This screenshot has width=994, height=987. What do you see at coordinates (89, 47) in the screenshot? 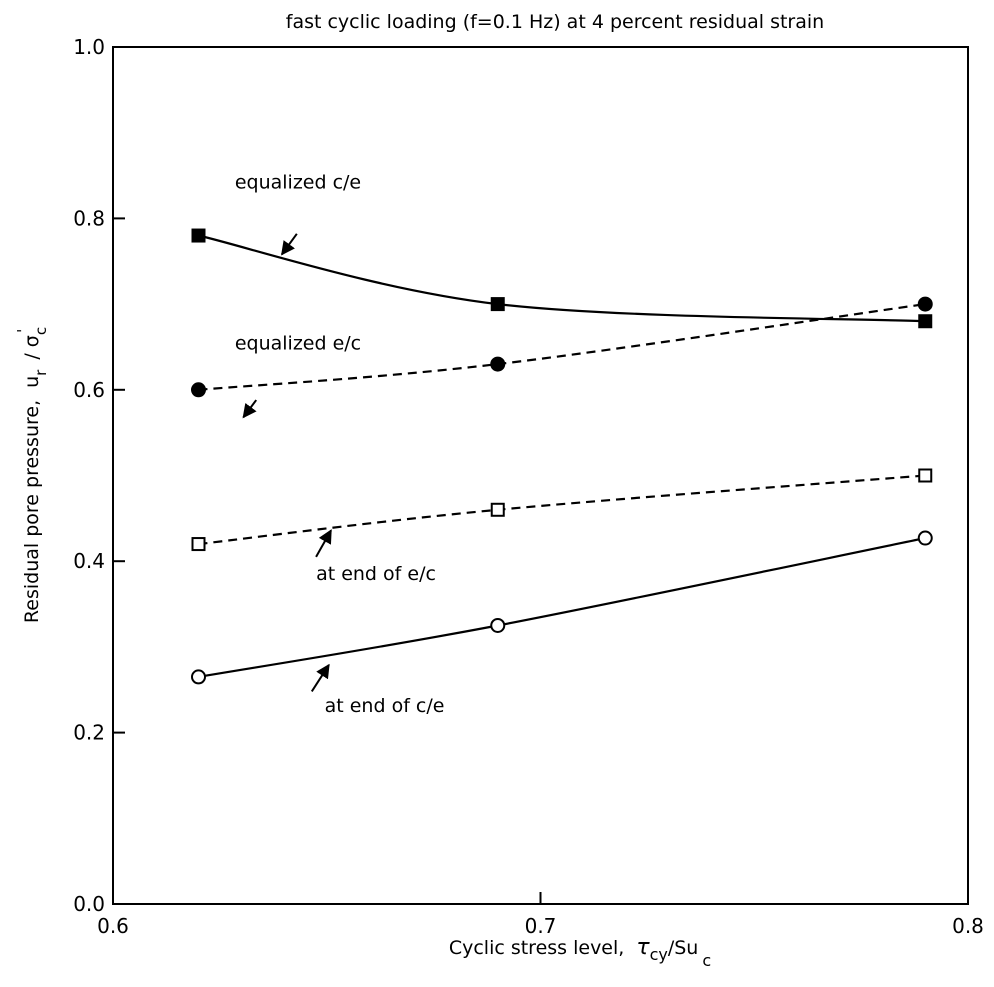
I see `y-tick-label: 1.0` at bounding box center [89, 47].